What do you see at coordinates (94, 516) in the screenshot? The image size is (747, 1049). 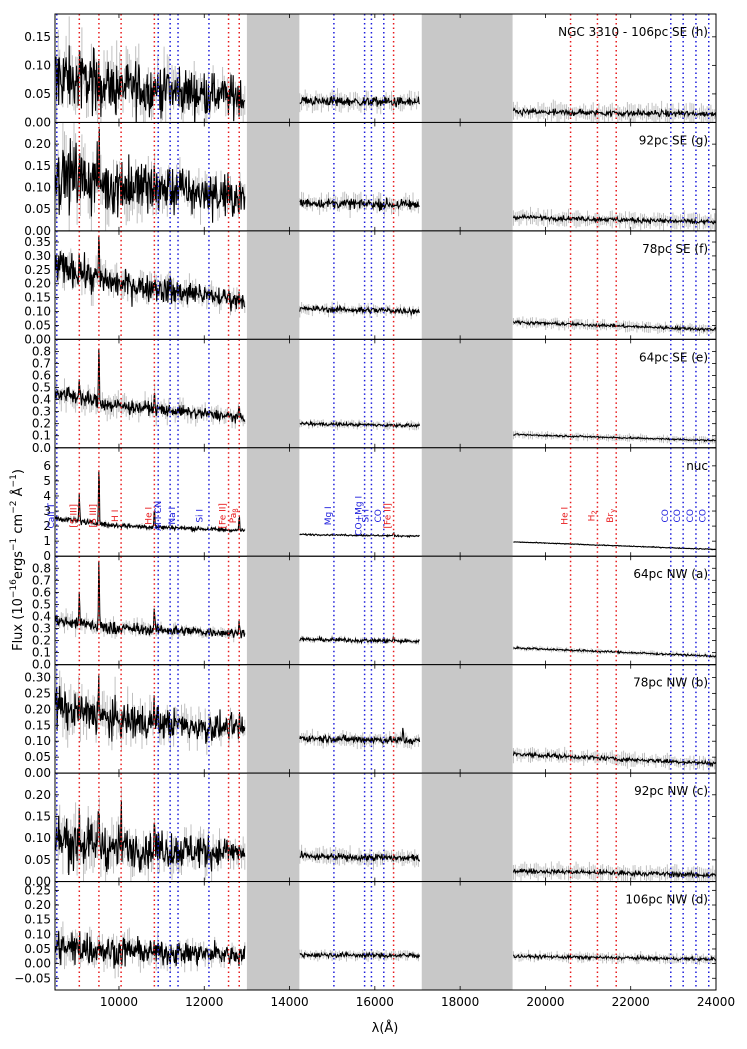 I see `line-label-text: [S III]` at bounding box center [94, 516].